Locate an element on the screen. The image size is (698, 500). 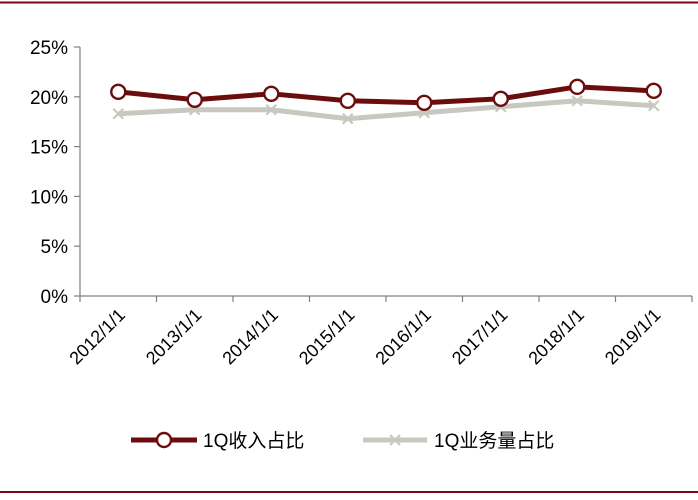
x-tick-label: 2015/1/1 is located at coordinates (327, 337).